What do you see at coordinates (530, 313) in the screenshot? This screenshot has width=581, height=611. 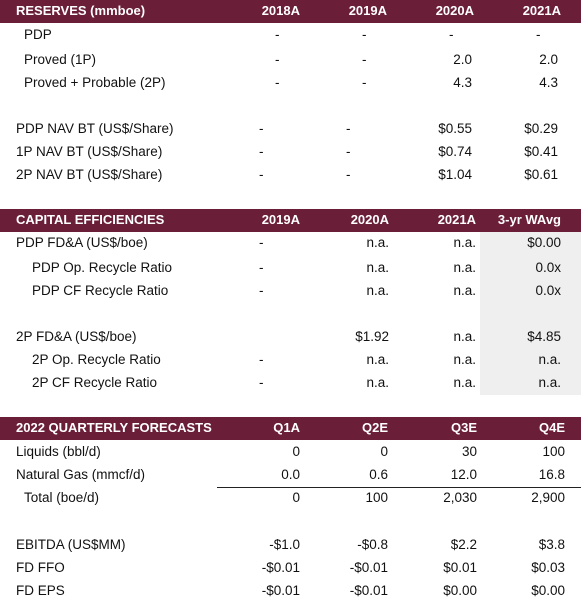 I see `highlight-column` at bounding box center [530, 313].